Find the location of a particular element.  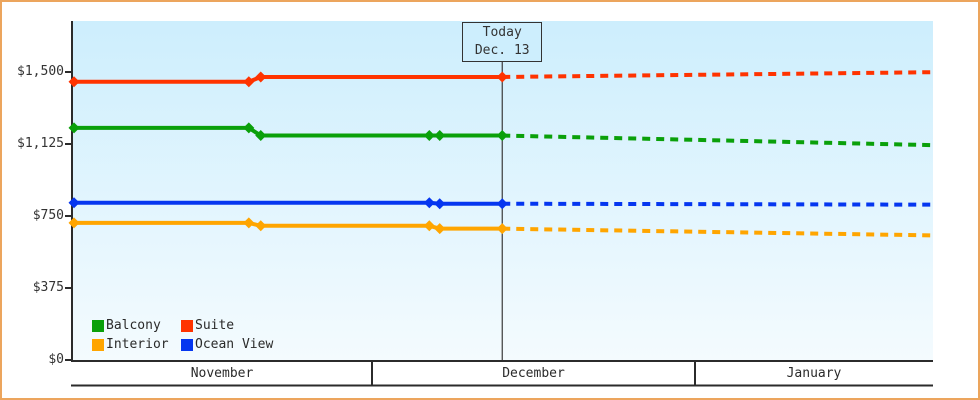

series-balcony is located at coordinates (501, 135).